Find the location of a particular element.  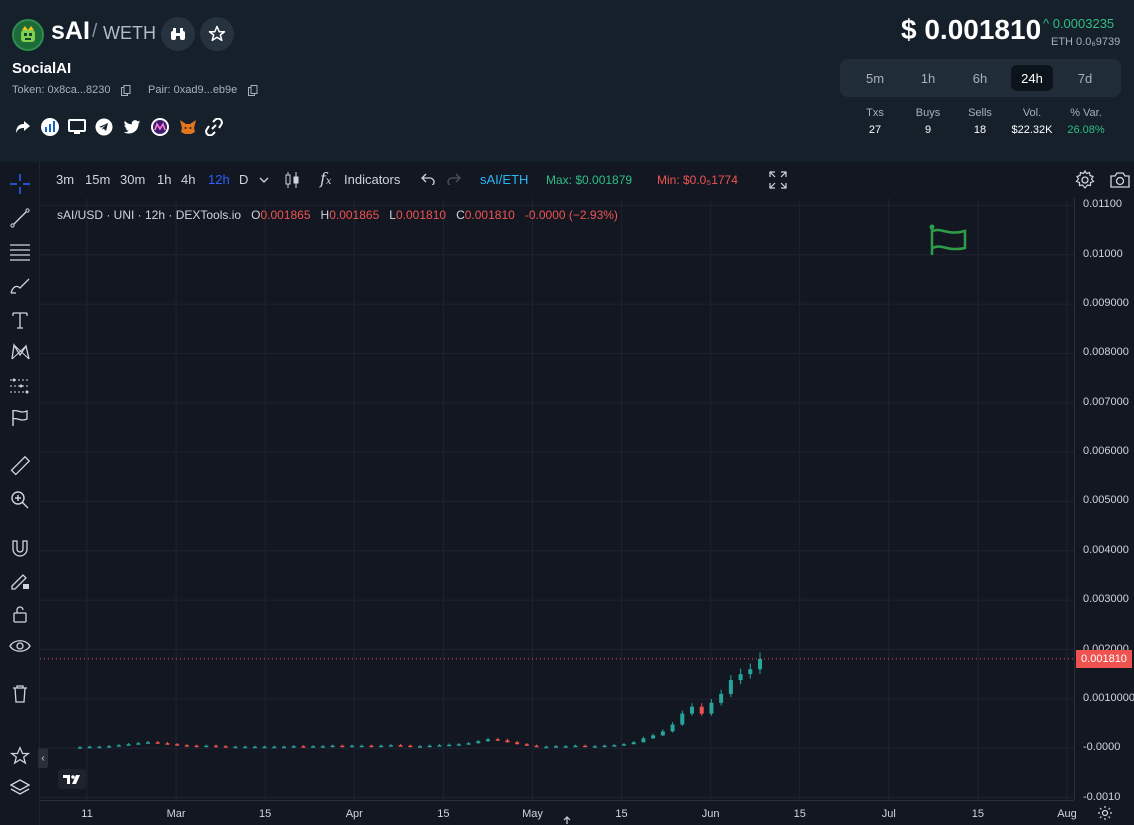

y-tick-label: 0.01000 is located at coordinates (1103, 253).